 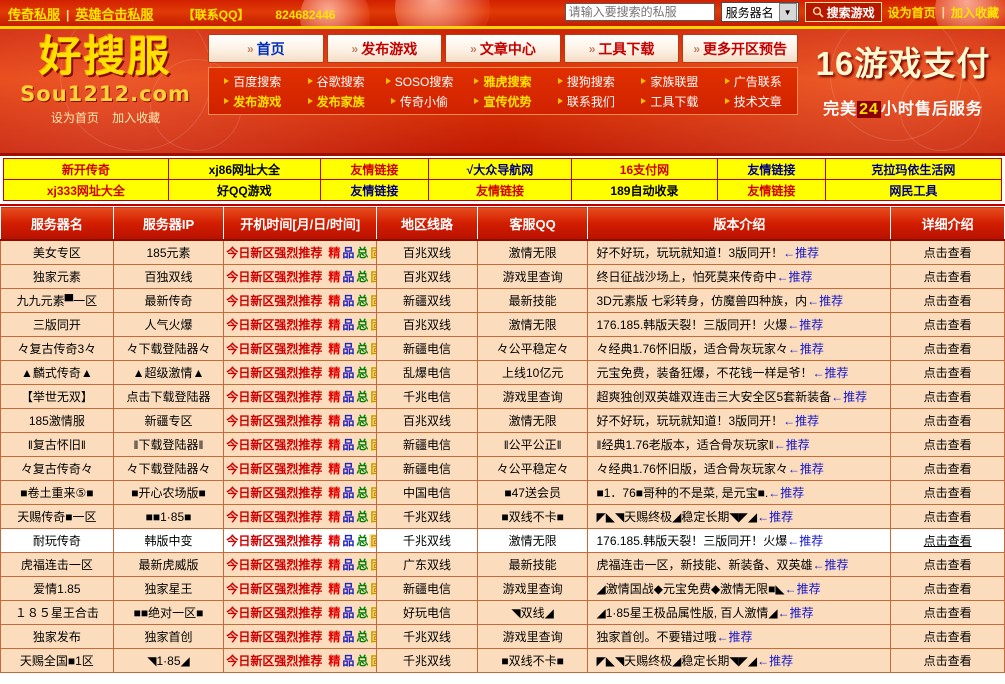 I want to click on friend-link-row2-3: 友情链接, so click(x=500, y=190).